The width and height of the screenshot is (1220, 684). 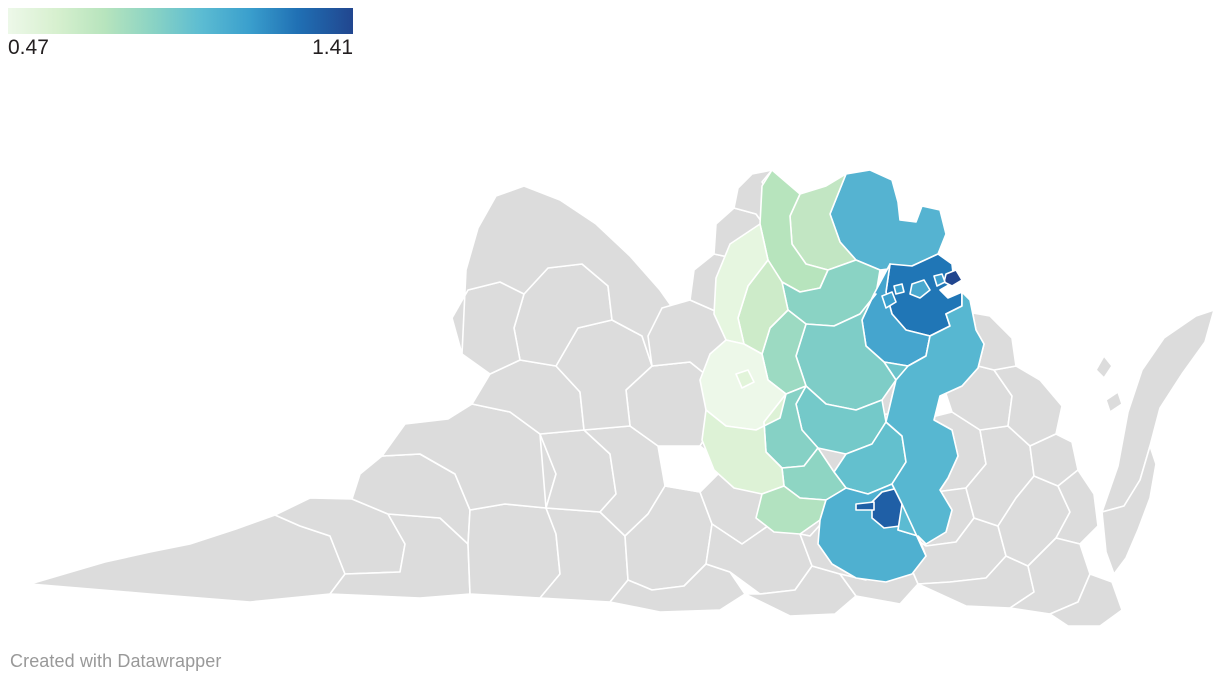 What do you see at coordinates (935, 424) in the screenshot?
I see `county-buckingham` at bounding box center [935, 424].